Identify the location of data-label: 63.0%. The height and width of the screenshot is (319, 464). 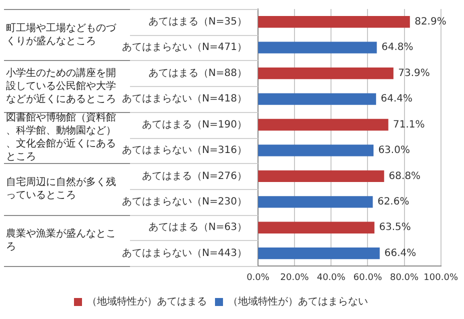
(394, 150).